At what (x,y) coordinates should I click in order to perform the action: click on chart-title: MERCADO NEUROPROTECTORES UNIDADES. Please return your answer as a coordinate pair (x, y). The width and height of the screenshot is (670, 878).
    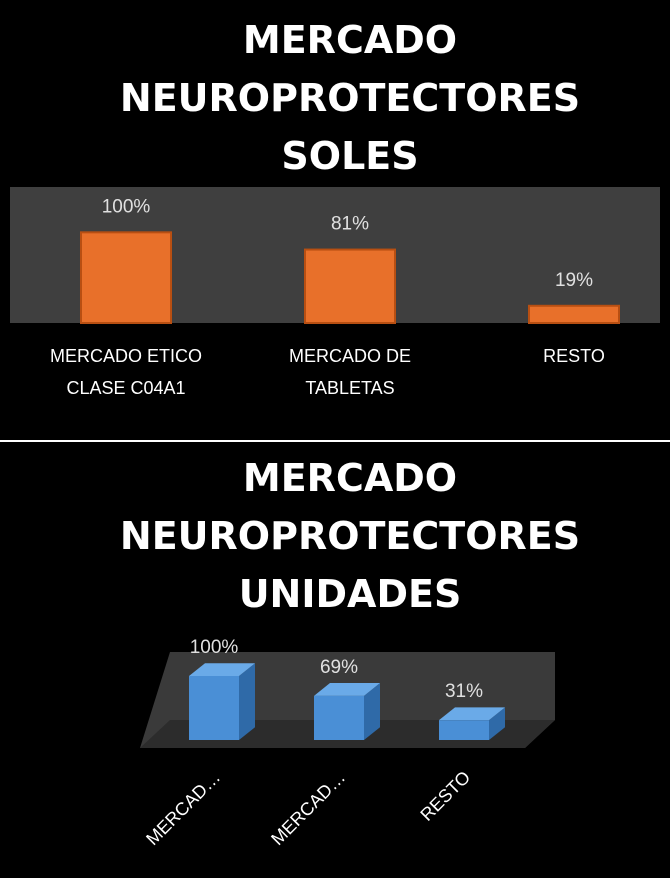
    Looking at the image, I should click on (350, 536).